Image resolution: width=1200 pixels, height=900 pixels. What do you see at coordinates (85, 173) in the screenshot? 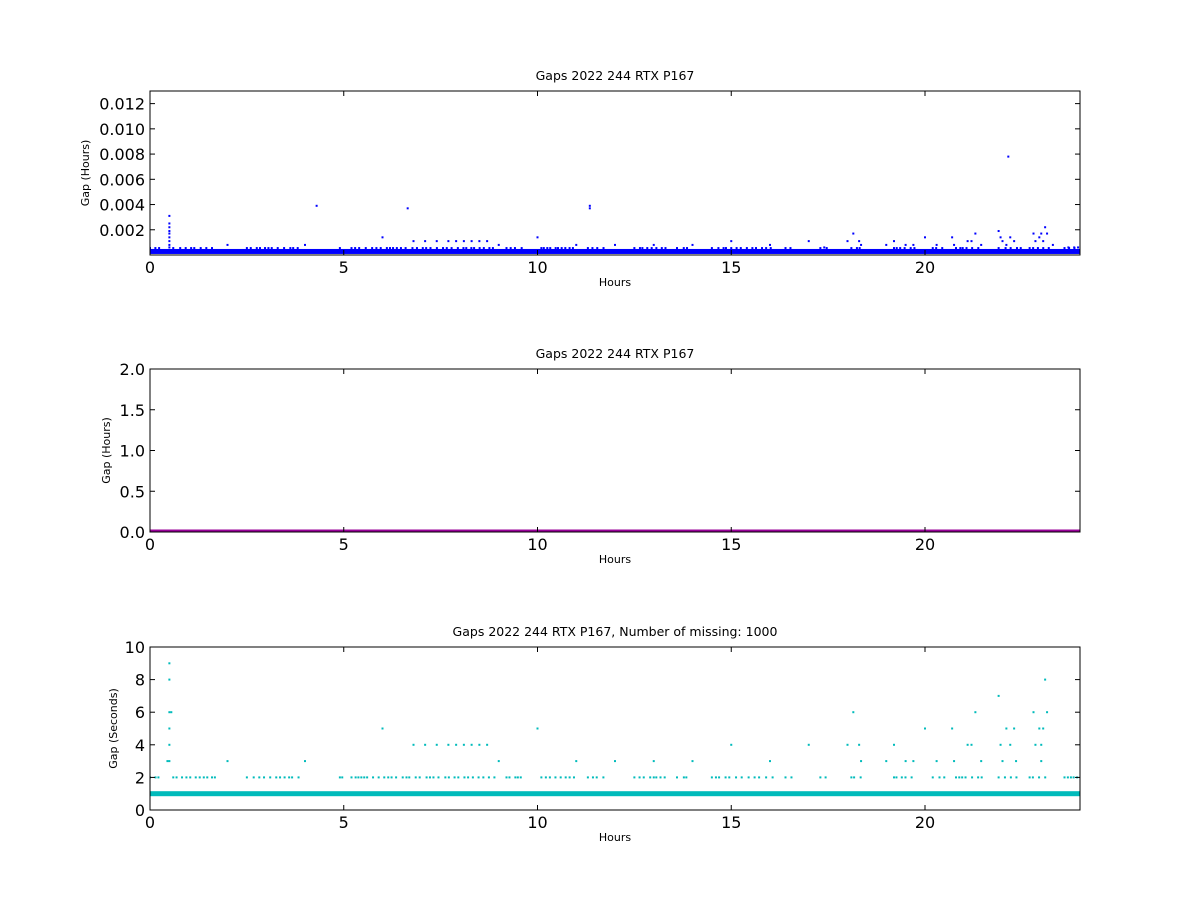
I see `y-axis-label: Gap (Hours)` at bounding box center [85, 173].